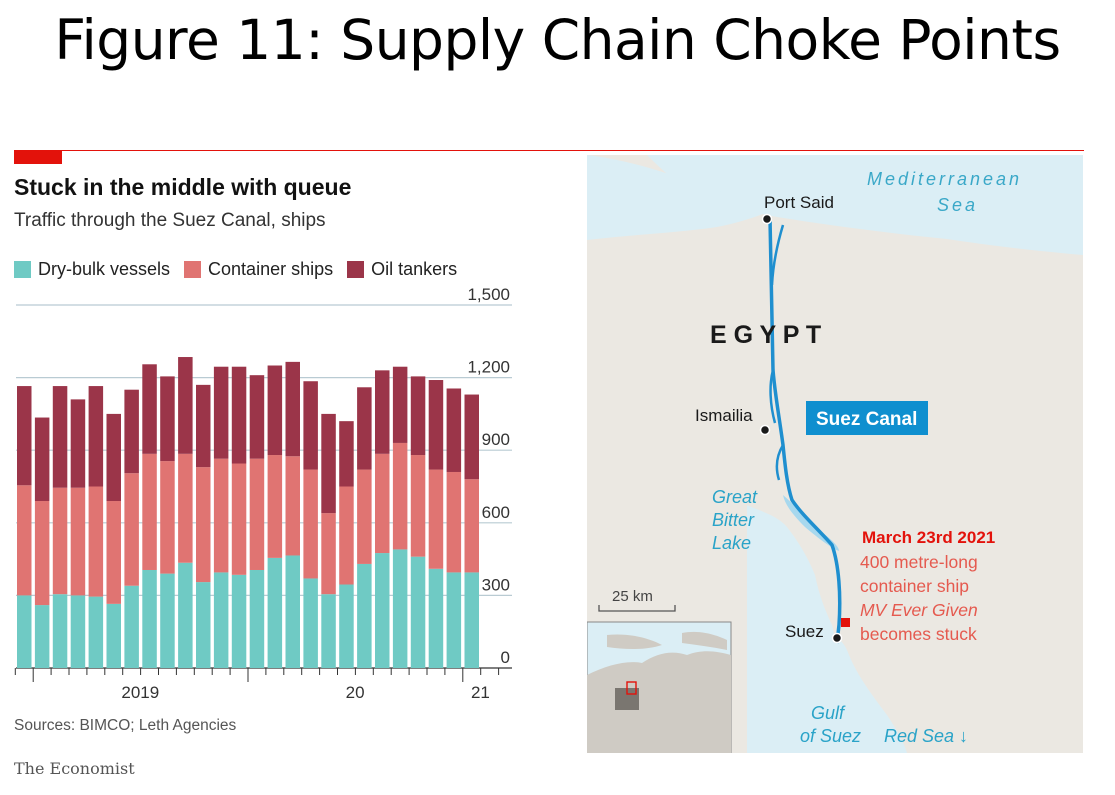 This screenshot has width=1115, height=795. Describe the element at coordinates (804, 631) in the screenshot. I see `city-label-suez: Suez` at that location.